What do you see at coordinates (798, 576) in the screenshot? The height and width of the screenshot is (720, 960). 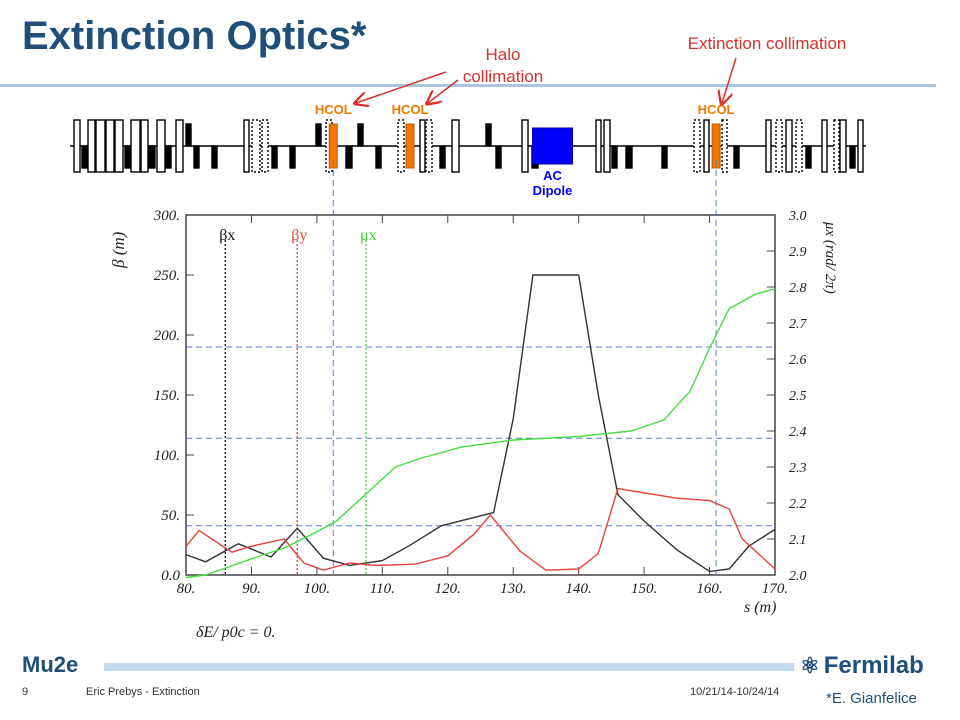 I see `y-right-tick-label: 2.0` at bounding box center [798, 576].